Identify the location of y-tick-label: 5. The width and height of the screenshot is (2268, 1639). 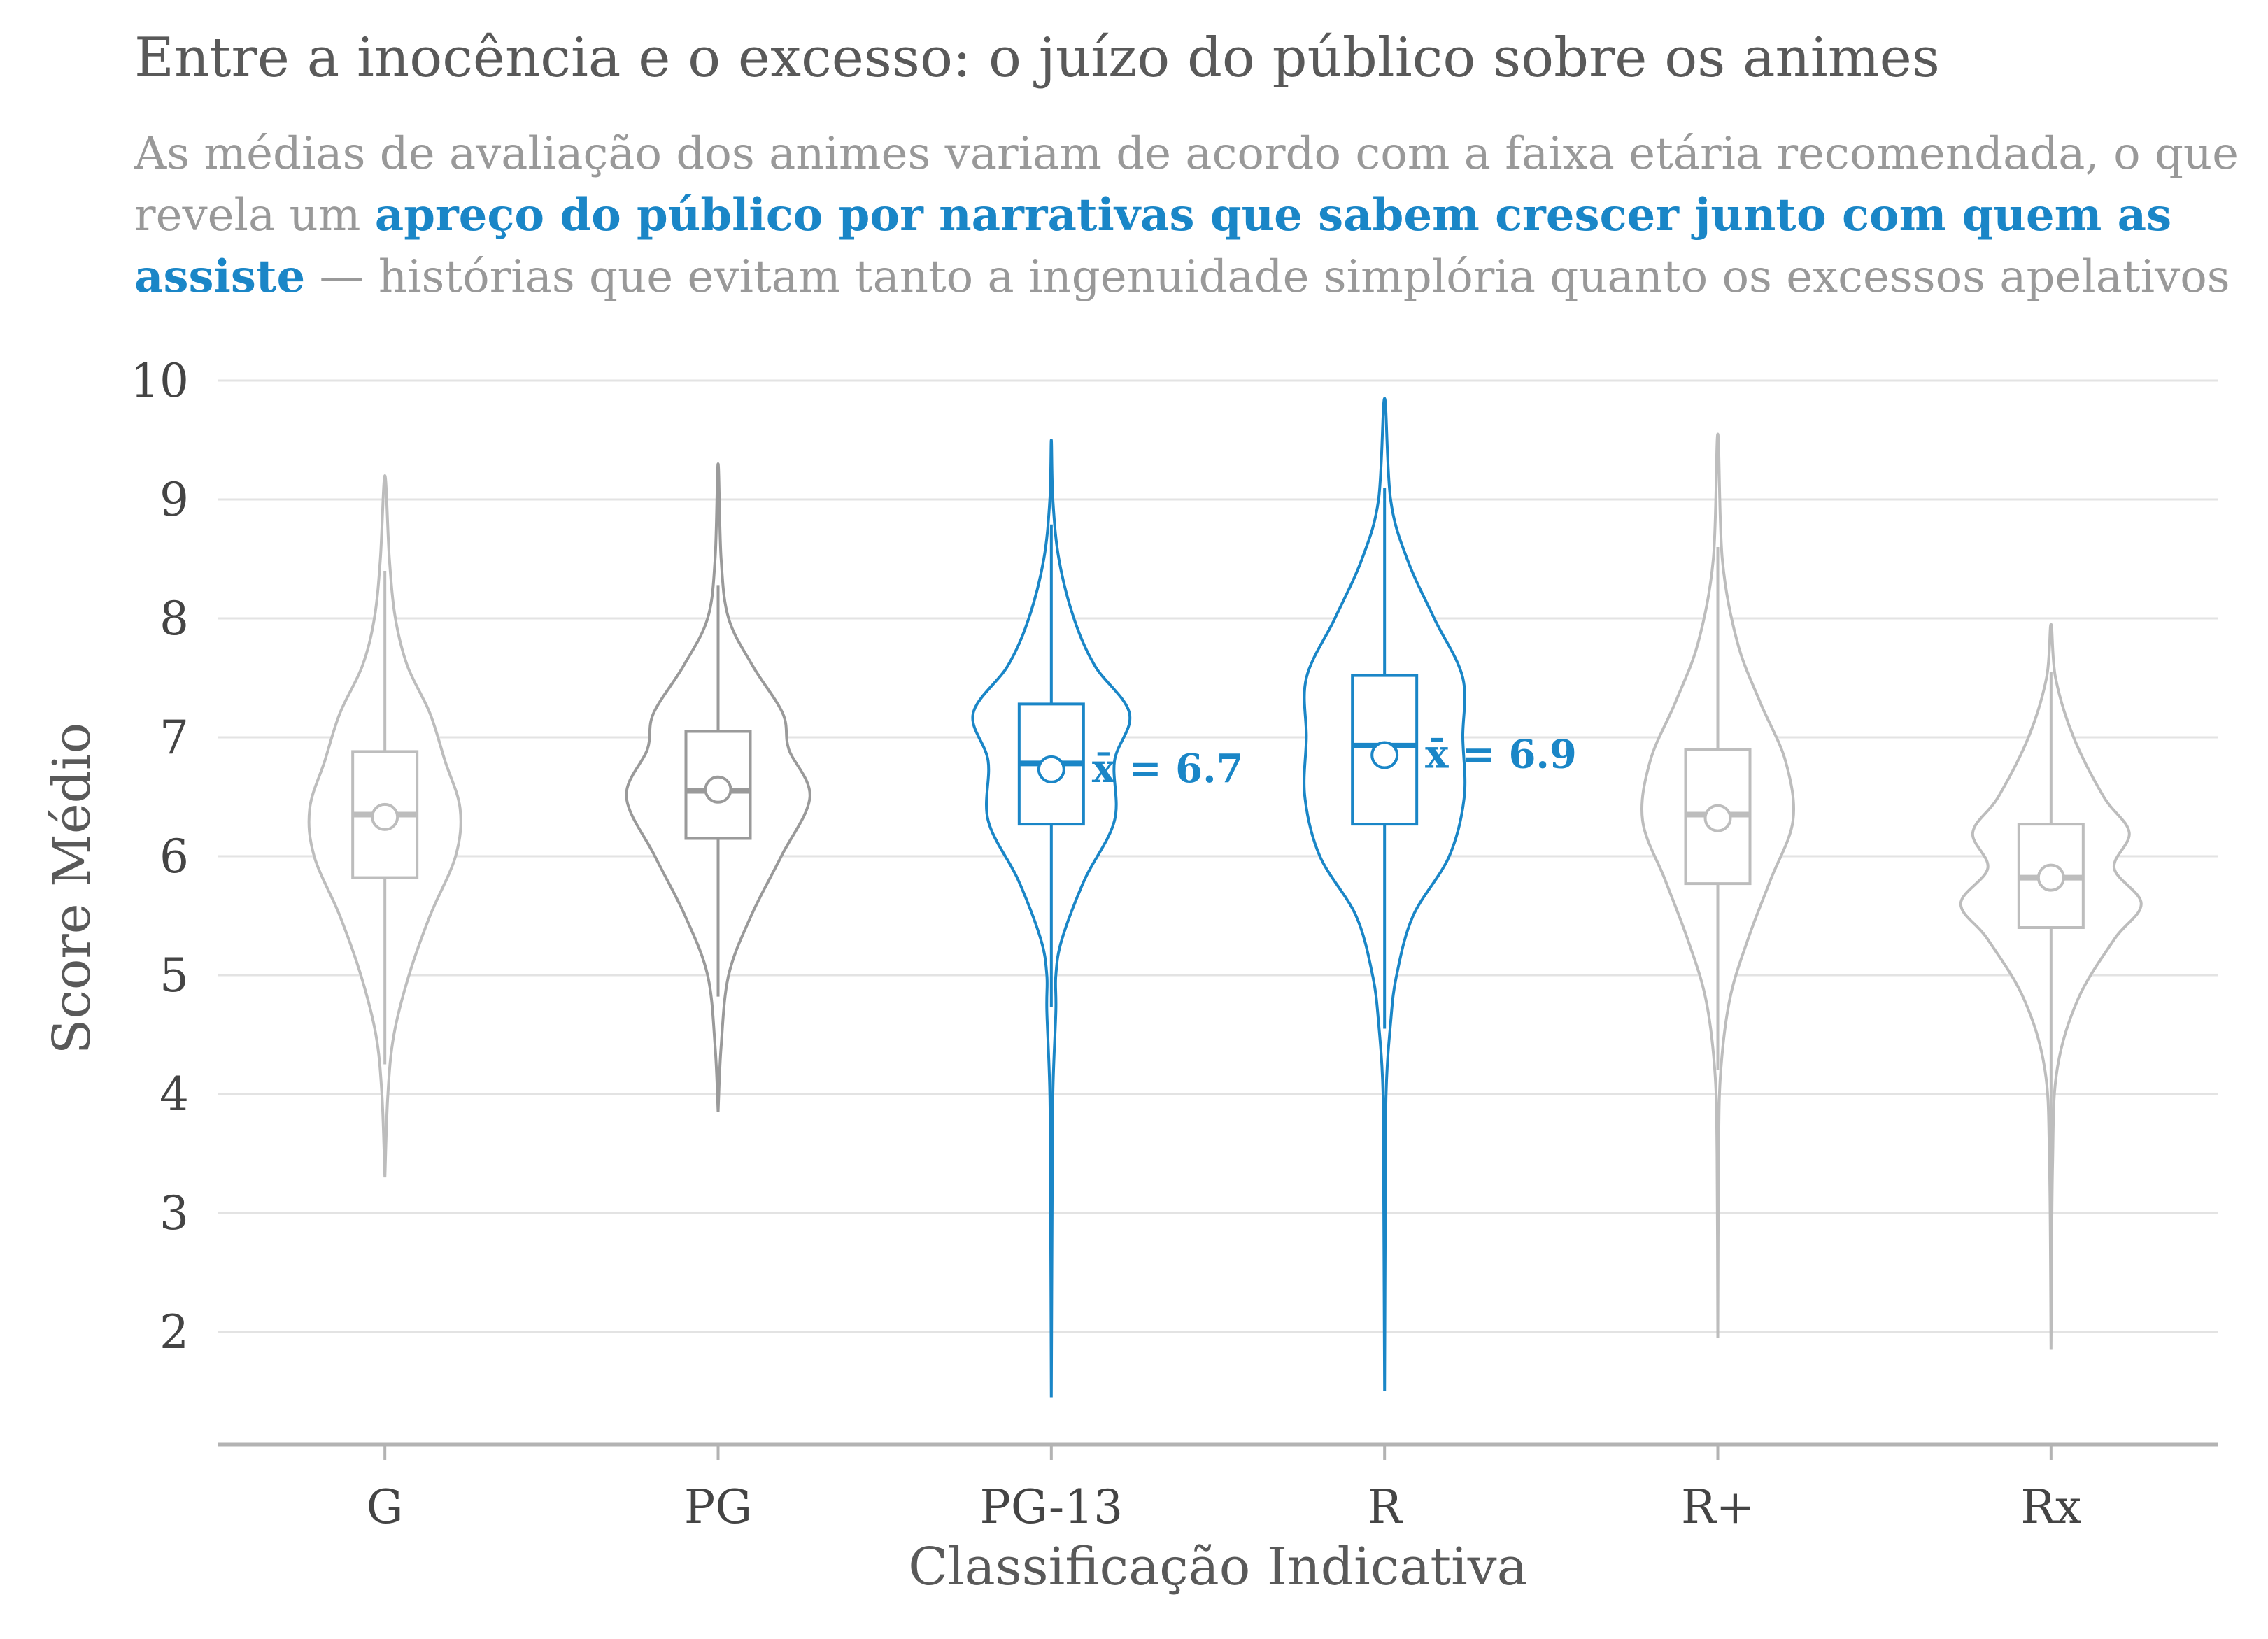
(174, 976).